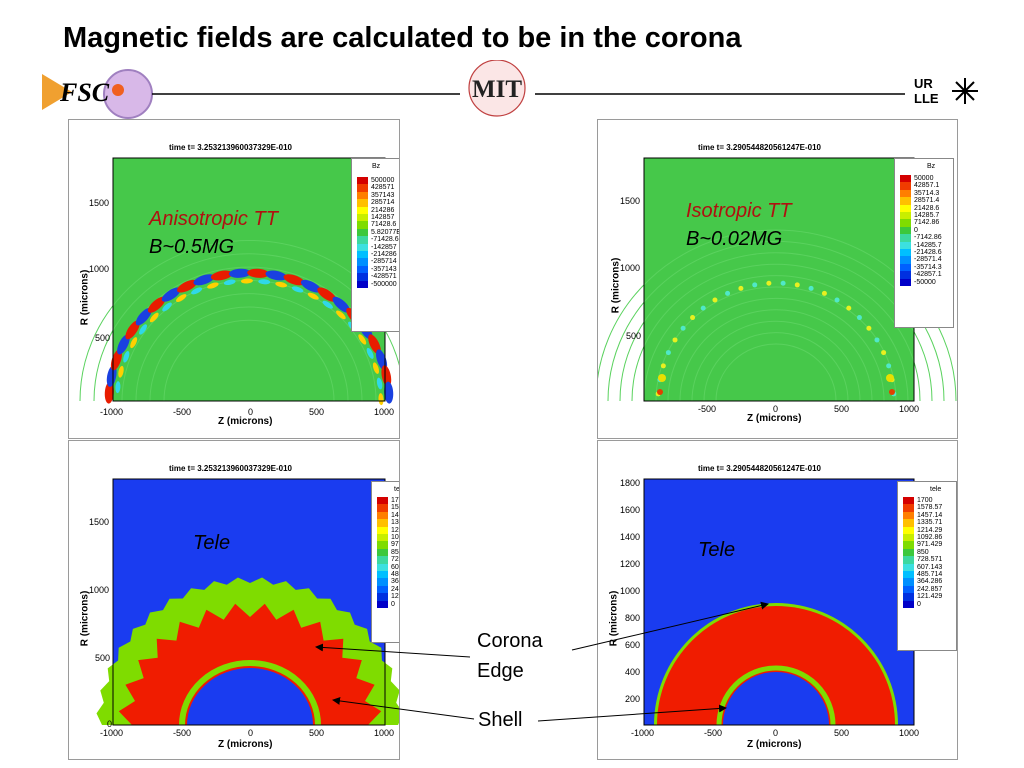  I want to click on annotation-title: Anisotropic TT, so click(213, 219).